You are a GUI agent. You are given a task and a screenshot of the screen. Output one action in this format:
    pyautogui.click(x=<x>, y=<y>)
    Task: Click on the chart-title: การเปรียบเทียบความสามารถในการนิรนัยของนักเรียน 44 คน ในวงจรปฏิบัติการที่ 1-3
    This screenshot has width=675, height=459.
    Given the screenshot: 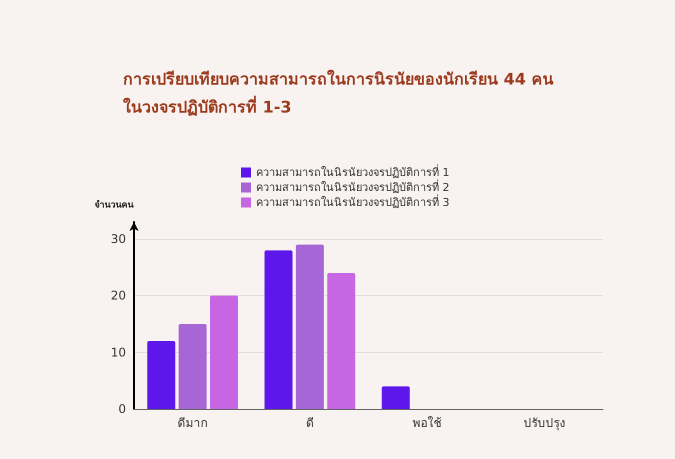 What is the action you would take?
    pyautogui.click(x=338, y=93)
    